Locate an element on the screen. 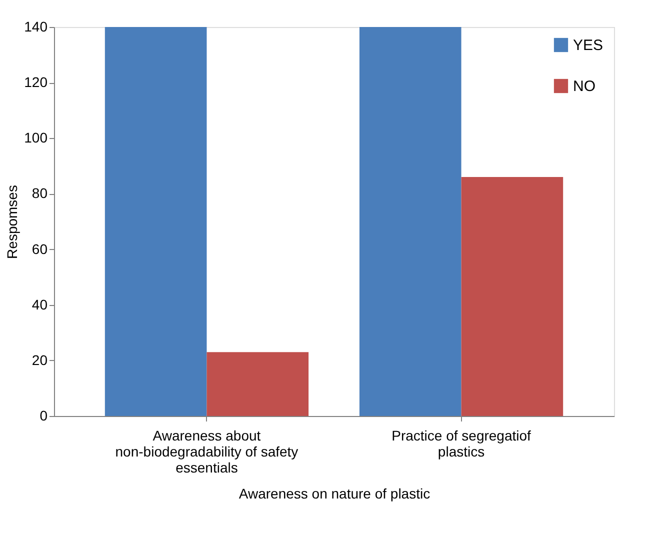 This screenshot has height=541, width=670. legend-label: YES is located at coordinates (588, 45).